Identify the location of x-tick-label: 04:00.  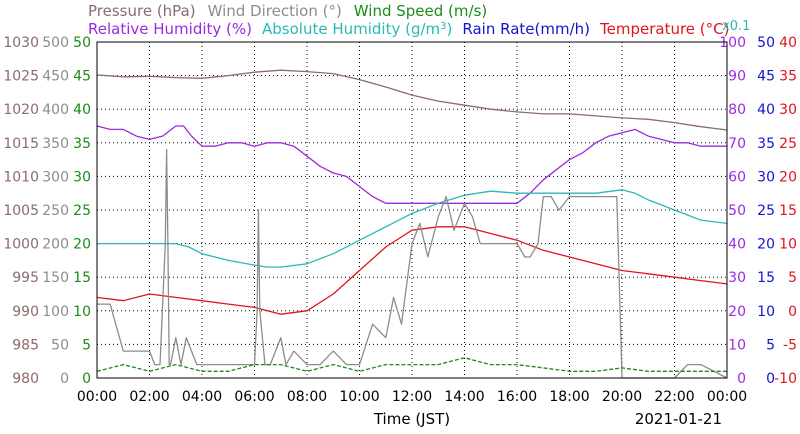
(202, 397).